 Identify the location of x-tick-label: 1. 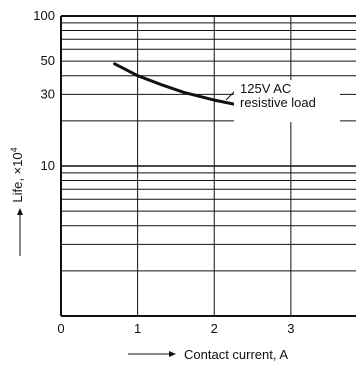
(137, 328).